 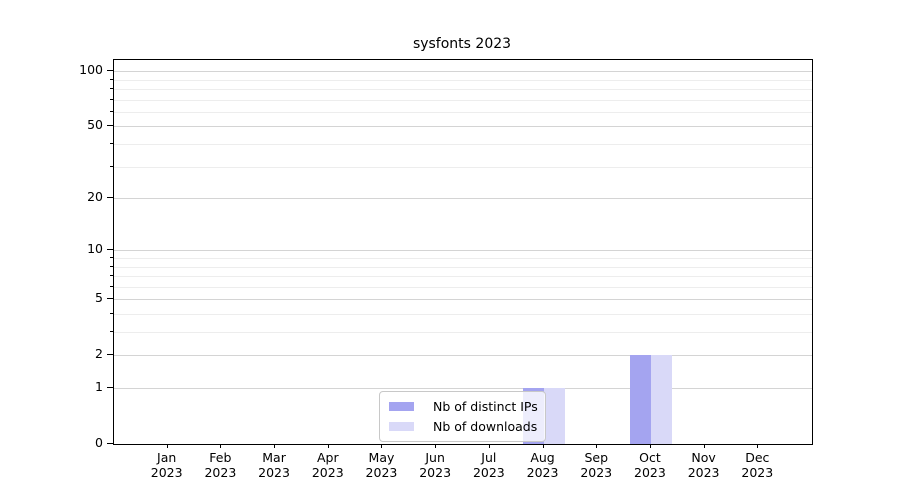 I want to click on y-axis-label: 0, so click(x=99, y=442).